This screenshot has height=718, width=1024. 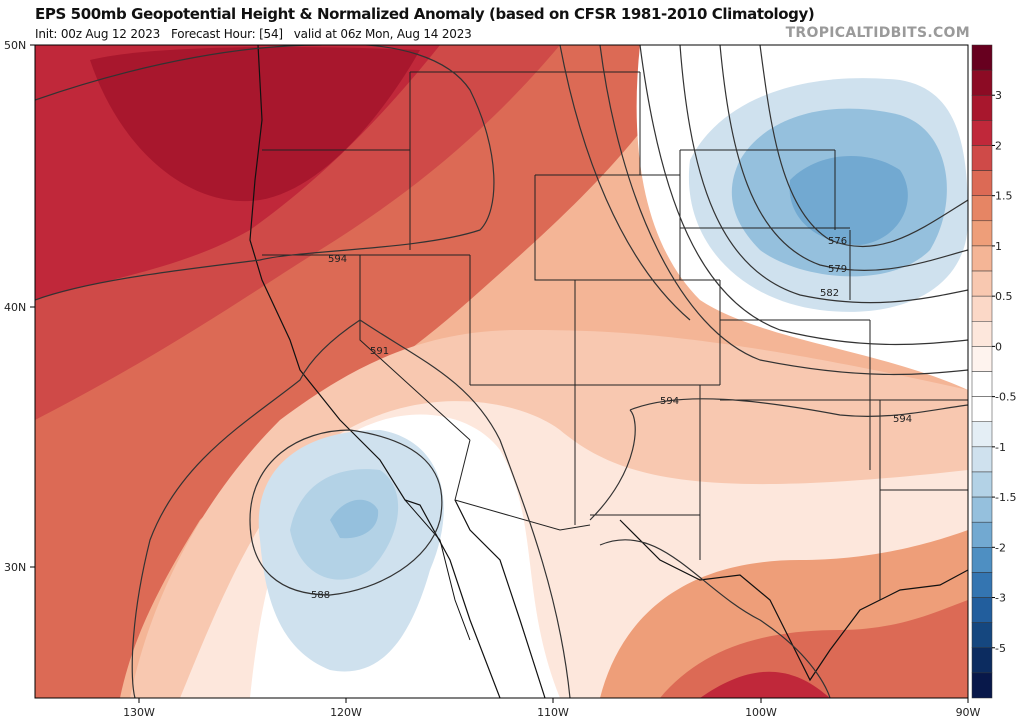 What do you see at coordinates (320, 595) in the screenshot?
I see `contour-label: 588` at bounding box center [320, 595].